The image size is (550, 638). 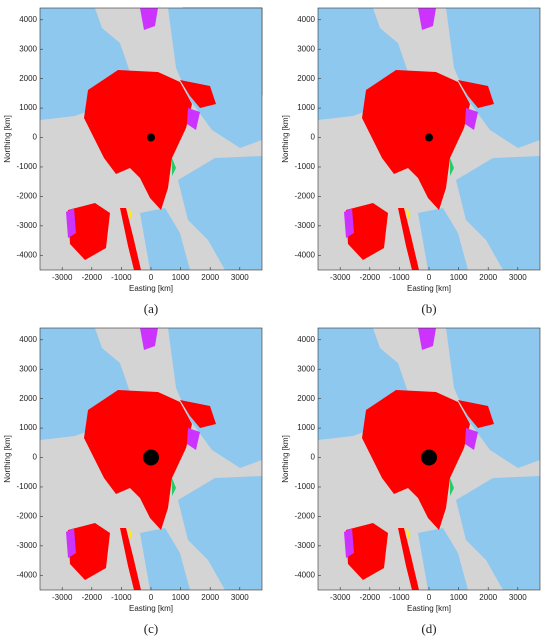 I want to click on panel-label: (c), so click(x=151, y=628).